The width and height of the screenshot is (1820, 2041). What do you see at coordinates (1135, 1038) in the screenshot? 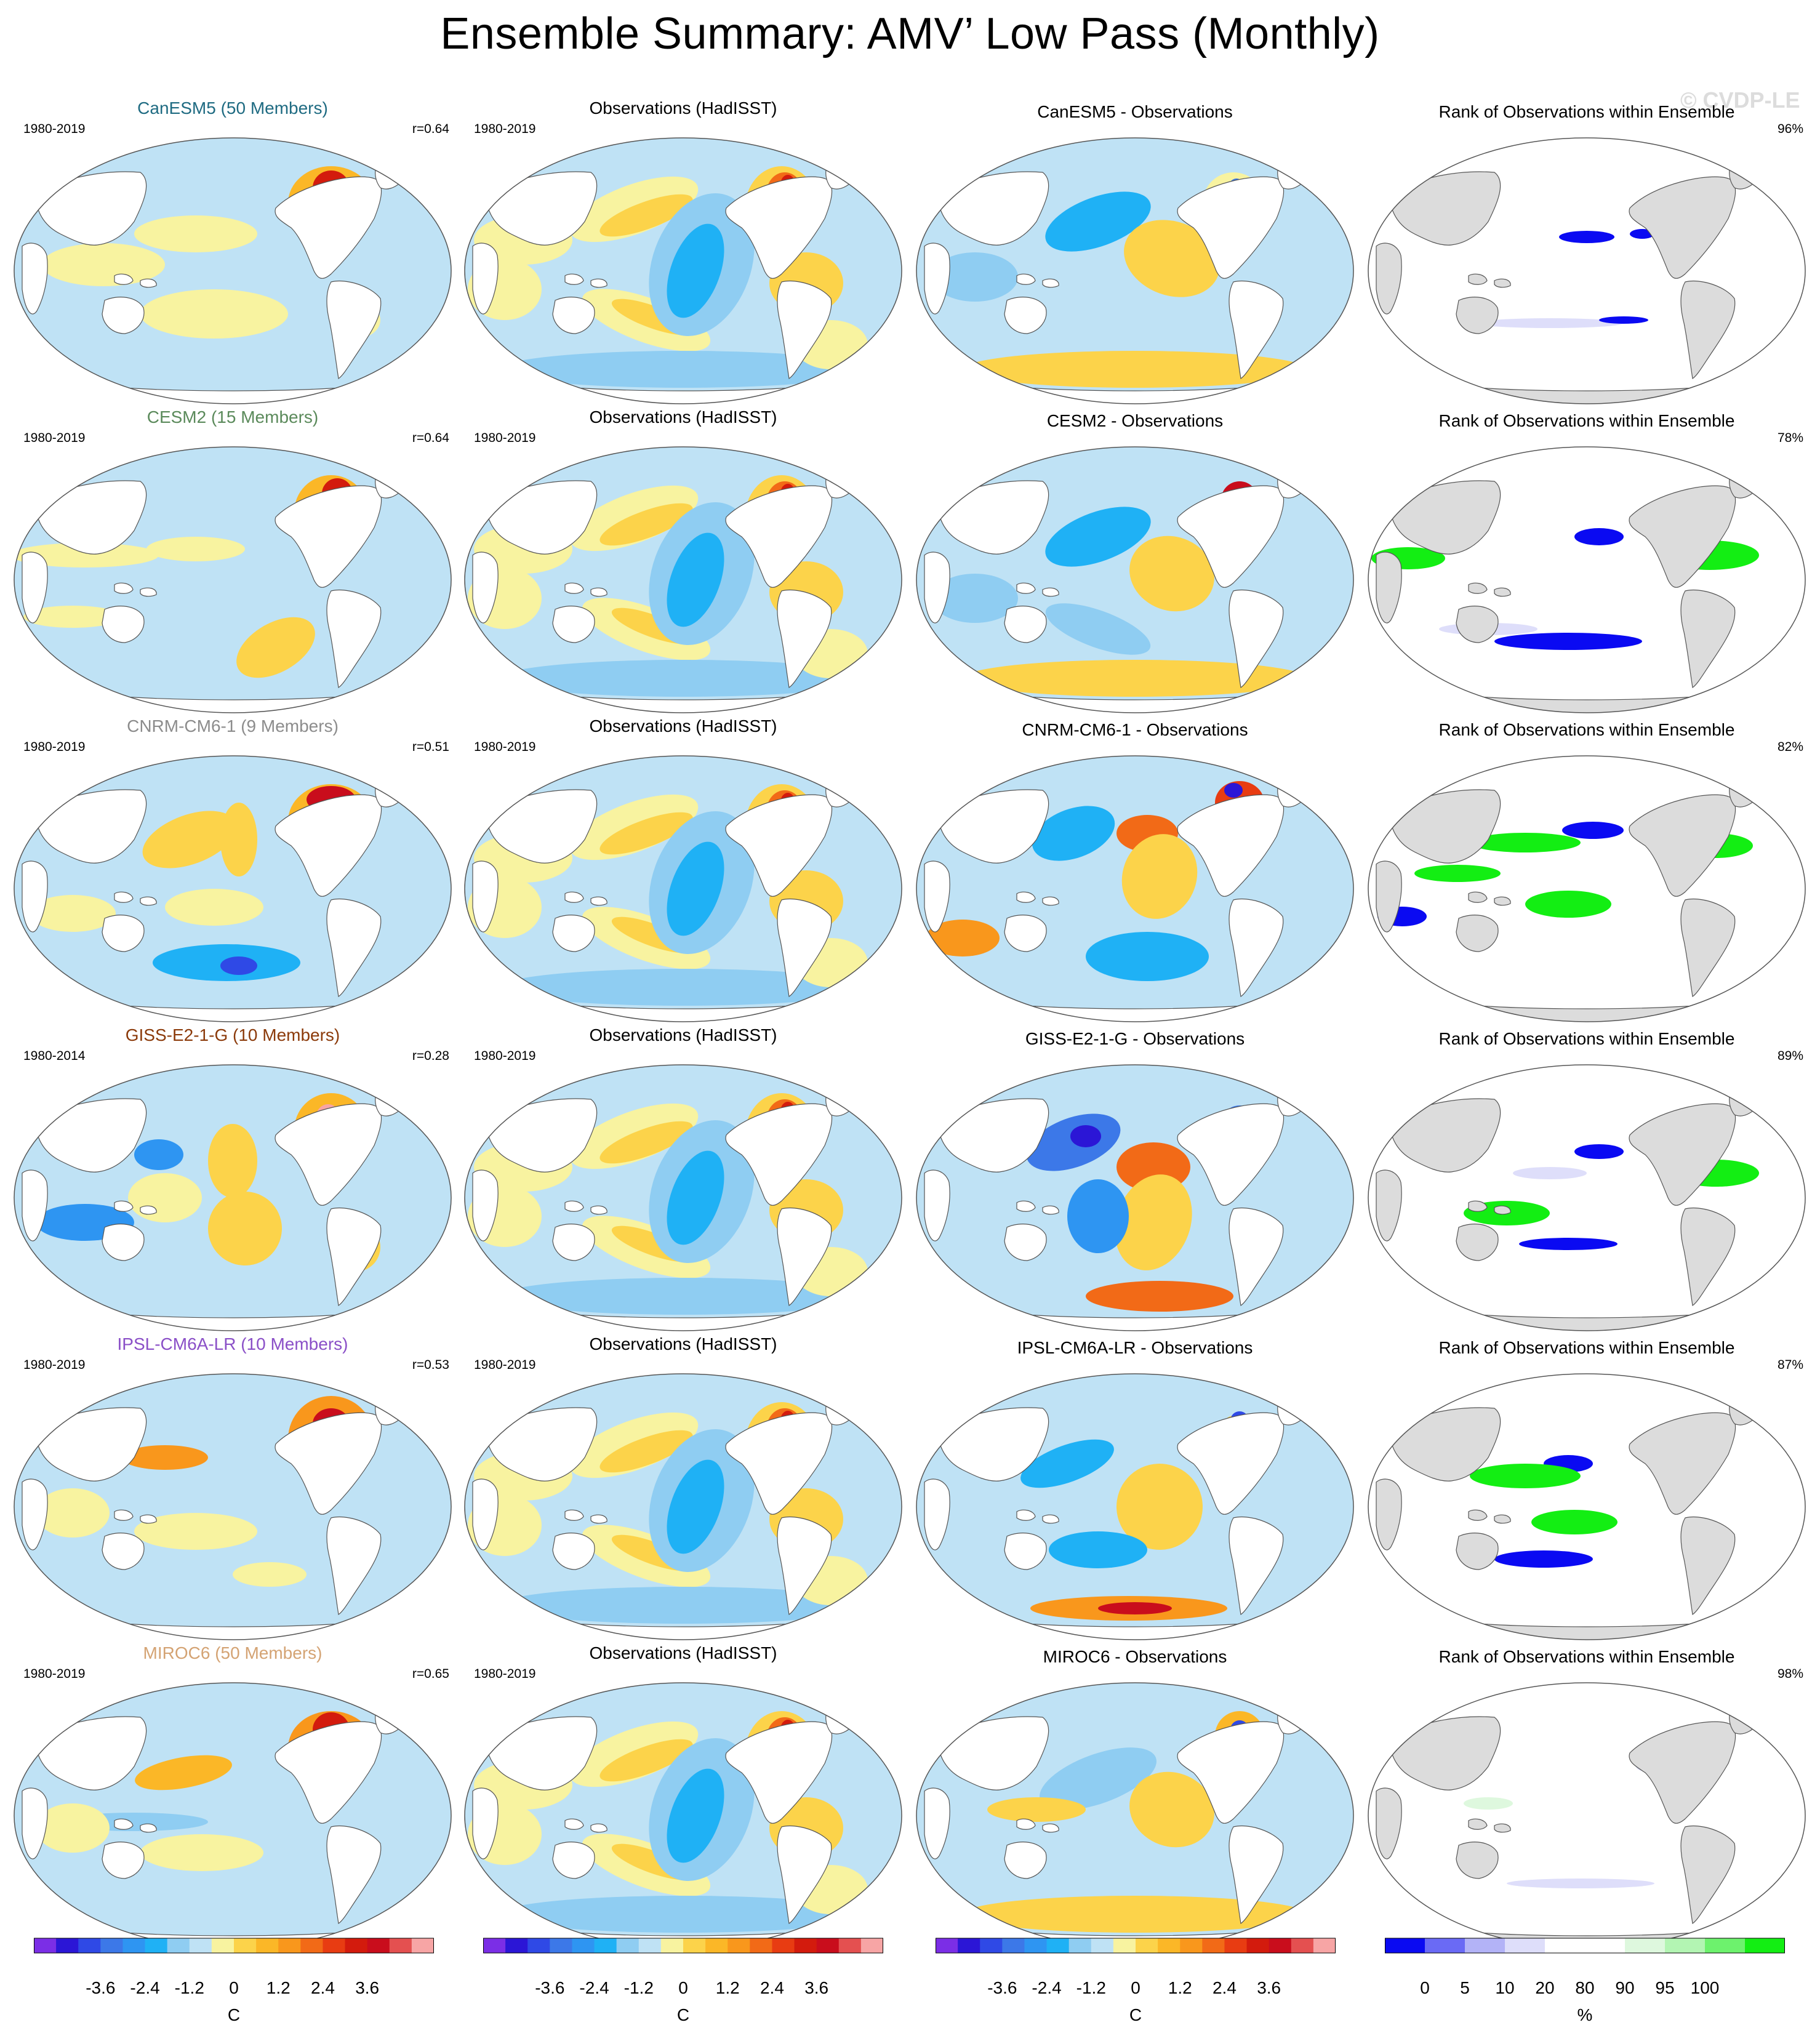
I see `diff-panel-title: GISS-E2-1-G - Observations` at bounding box center [1135, 1038].